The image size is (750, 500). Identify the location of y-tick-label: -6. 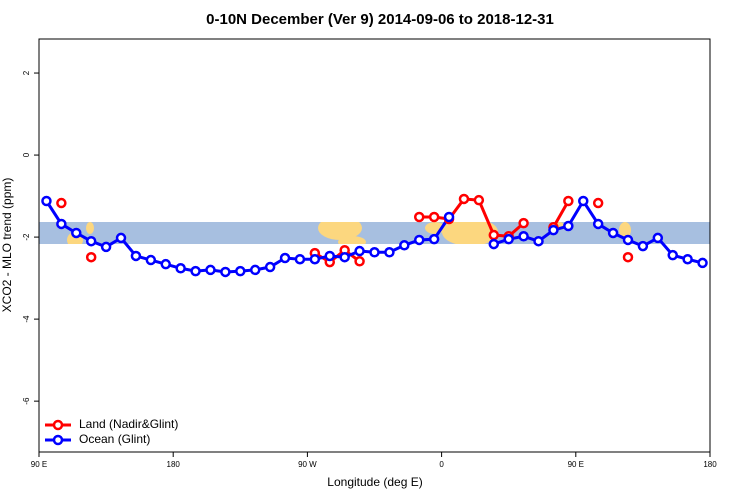
(26, 401).